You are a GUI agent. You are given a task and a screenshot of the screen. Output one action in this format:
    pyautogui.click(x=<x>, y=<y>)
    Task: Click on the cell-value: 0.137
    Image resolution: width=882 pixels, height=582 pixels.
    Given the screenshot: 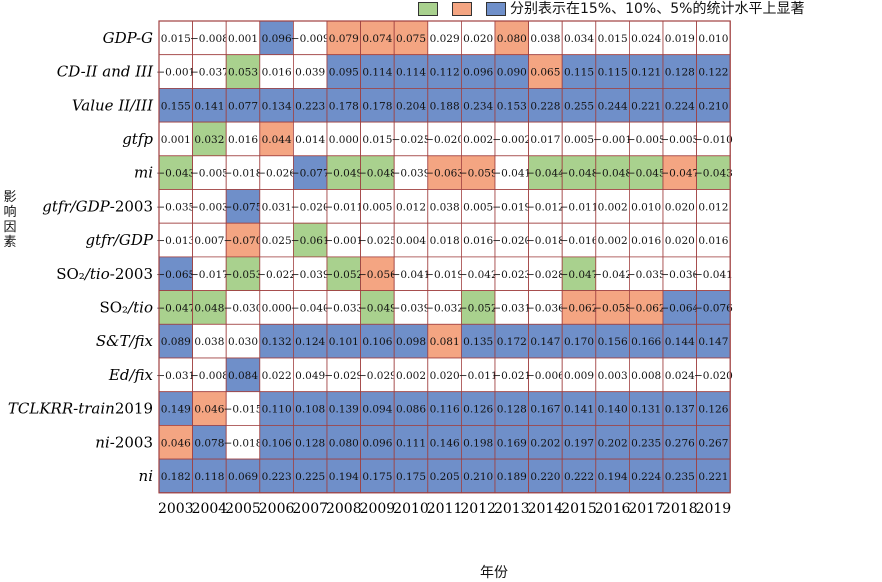 What is the action you would take?
    pyautogui.click(x=680, y=410)
    